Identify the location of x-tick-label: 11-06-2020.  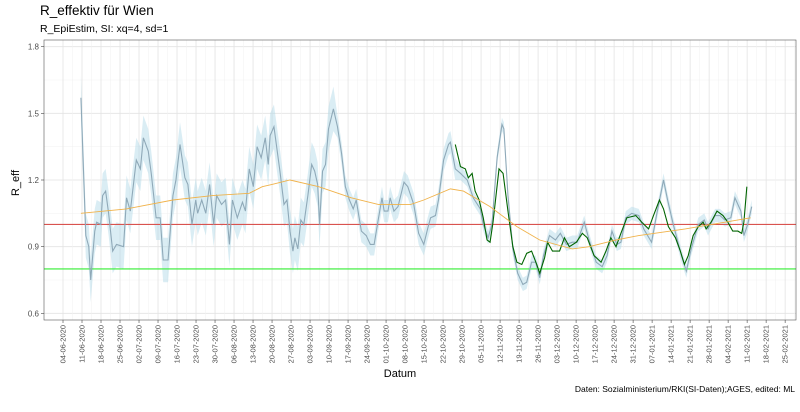
(82, 344).